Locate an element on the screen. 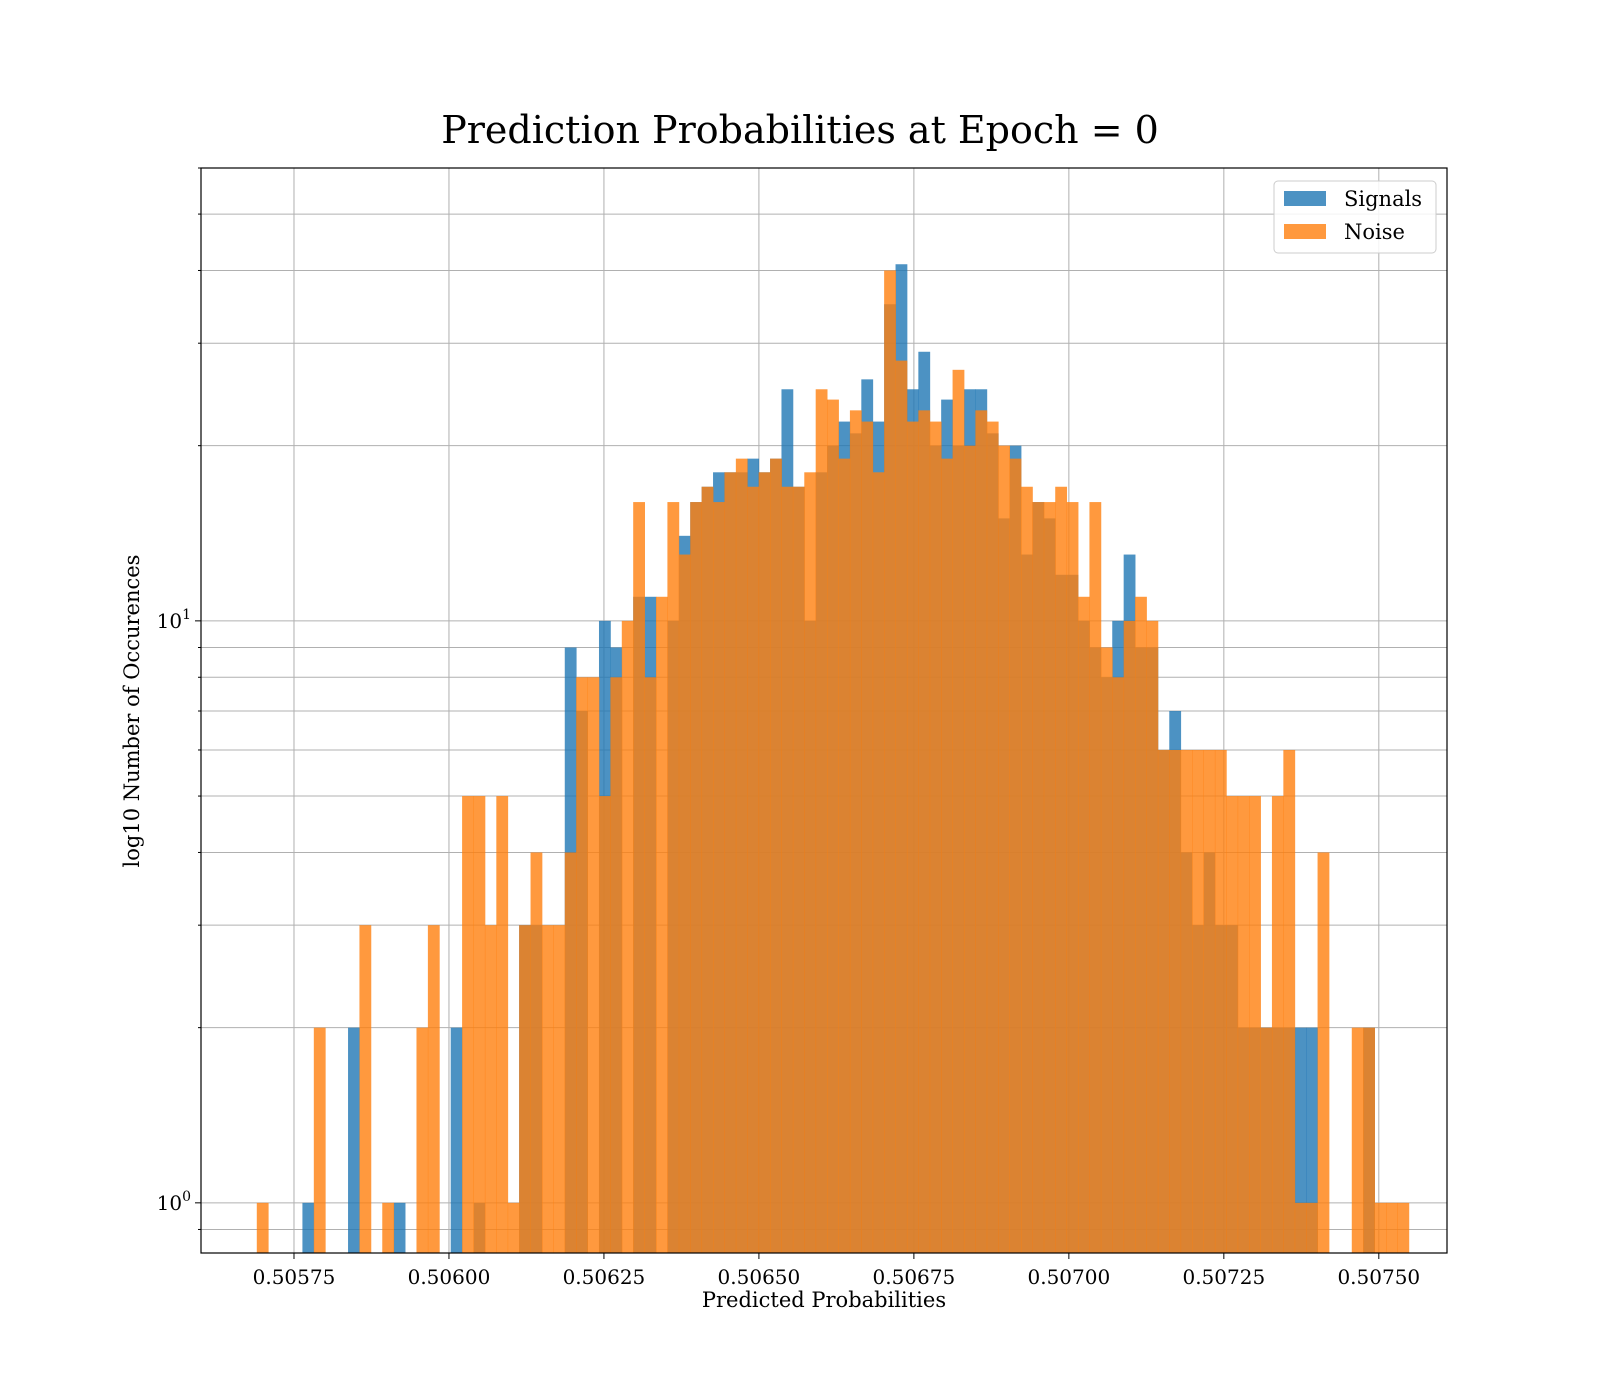  x-tick-label: 0.50575 is located at coordinates (294, 1277).